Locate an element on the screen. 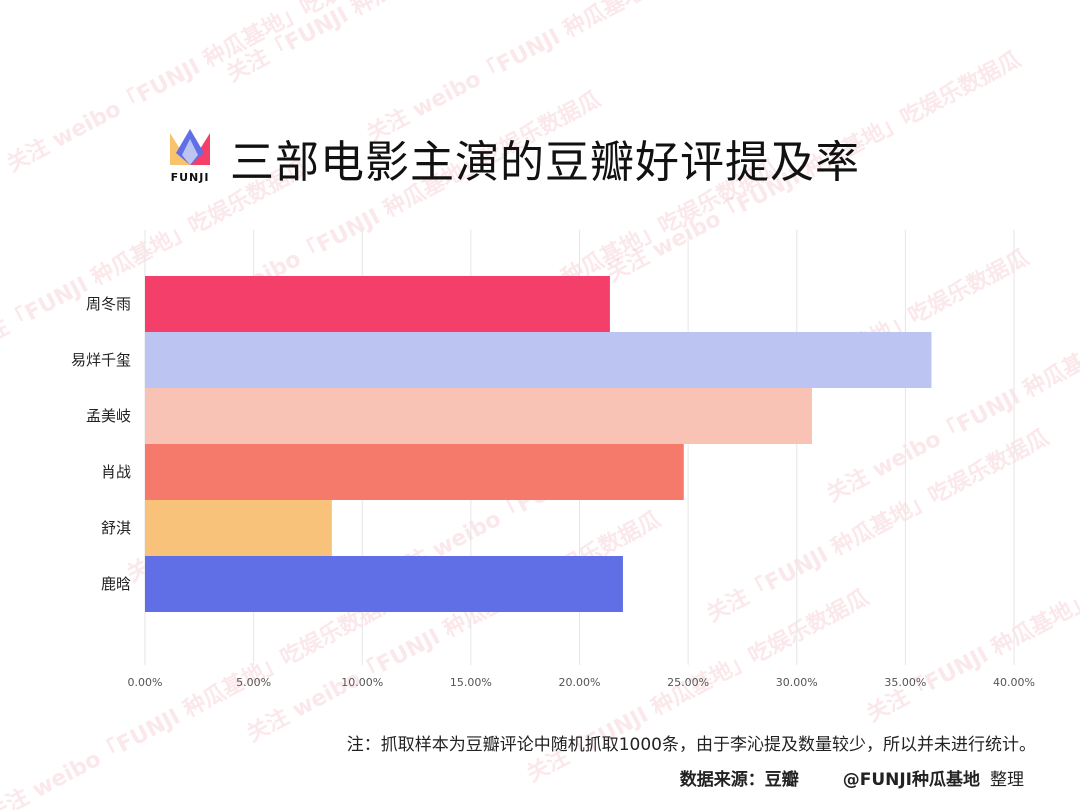 The width and height of the screenshot is (1080, 810). x-tick-label: 20.00% is located at coordinates (580, 682).